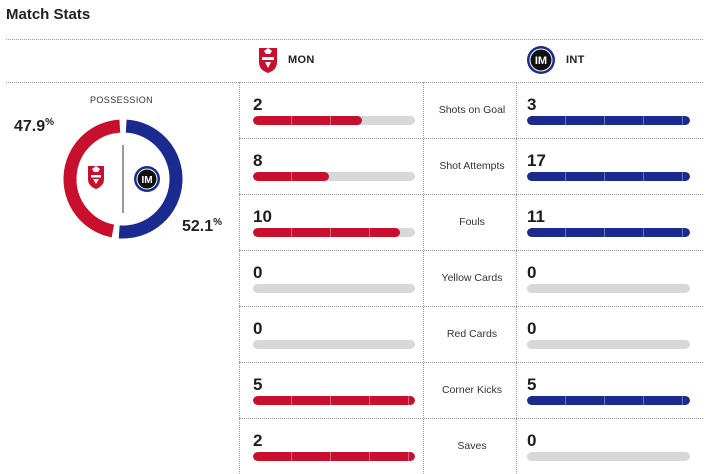 The height and width of the screenshot is (474, 709). I want to click on away-stat-value: 3, so click(532, 104).